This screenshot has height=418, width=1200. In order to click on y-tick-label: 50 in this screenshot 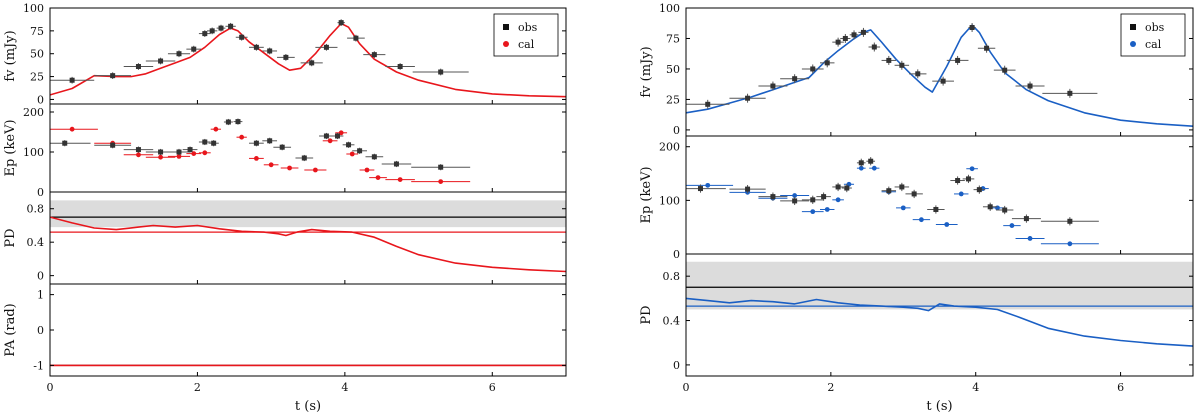, I will do `click(673, 69)`.